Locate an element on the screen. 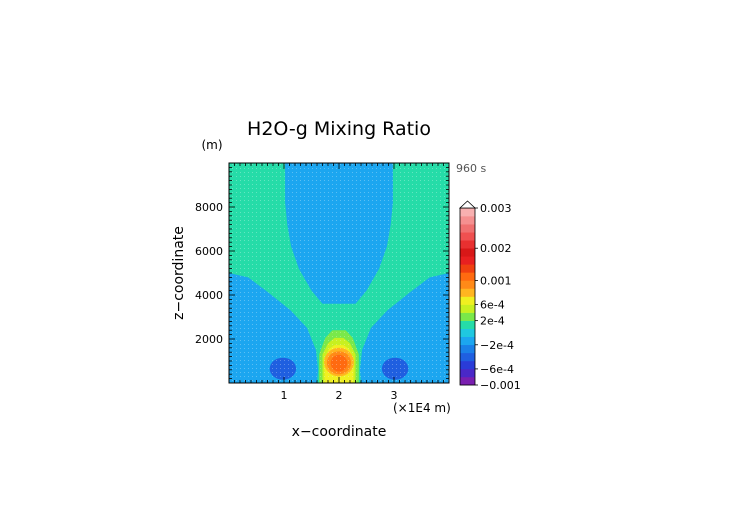 Image resolution: width=752 pixels, height=532 pixels. colorbar-tick-label: −6e-4 is located at coordinates (497, 369).